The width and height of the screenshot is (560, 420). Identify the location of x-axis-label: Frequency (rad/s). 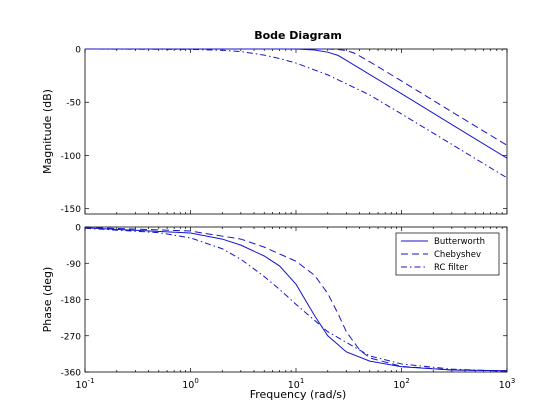
(298, 394).